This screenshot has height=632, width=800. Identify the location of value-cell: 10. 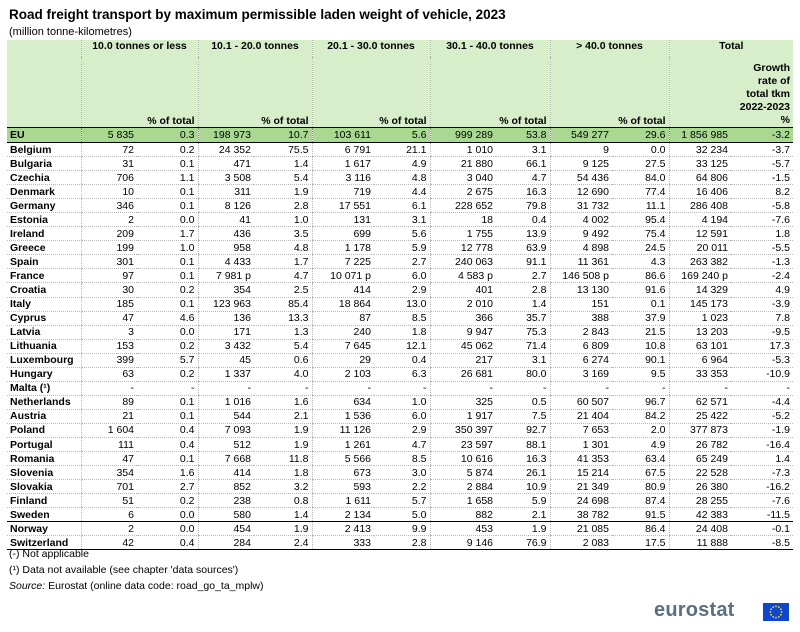
(108, 192).